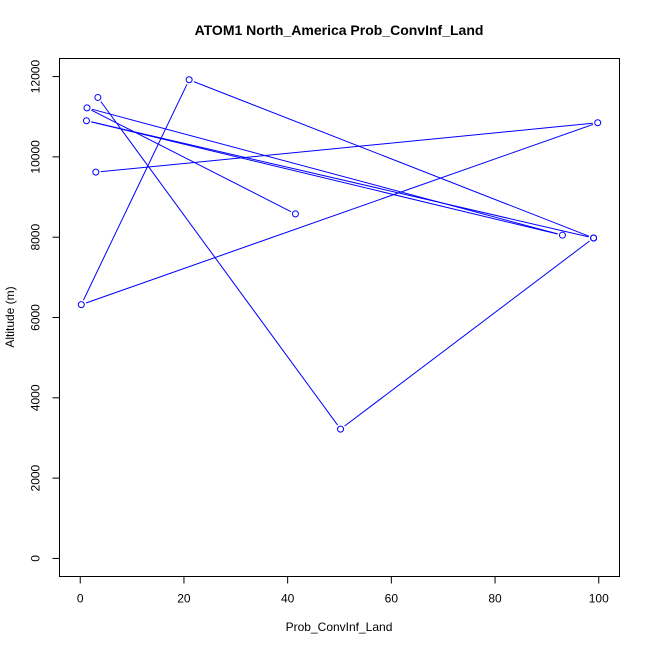 This screenshot has width=650, height=650. Describe the element at coordinates (339, 627) in the screenshot. I see `x-axis-label: Prob_ConvInf_Land` at that location.